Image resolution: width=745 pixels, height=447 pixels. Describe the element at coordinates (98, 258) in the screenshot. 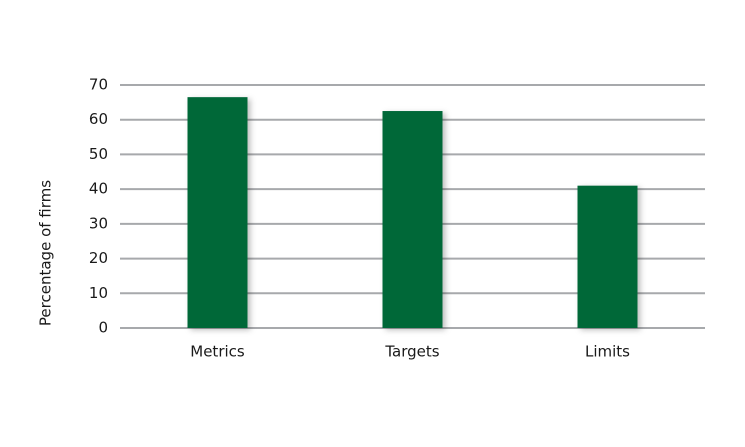

I see `y-tick-label: 20` at that location.